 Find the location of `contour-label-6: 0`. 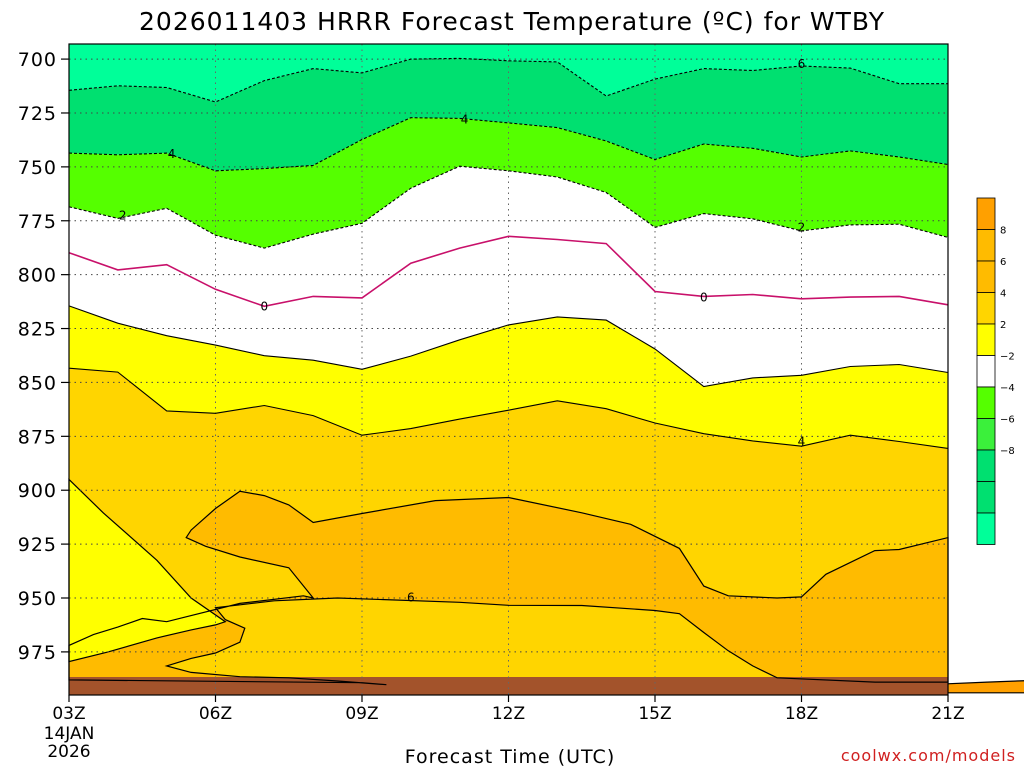

contour-label-6: 0 is located at coordinates (704, 297).